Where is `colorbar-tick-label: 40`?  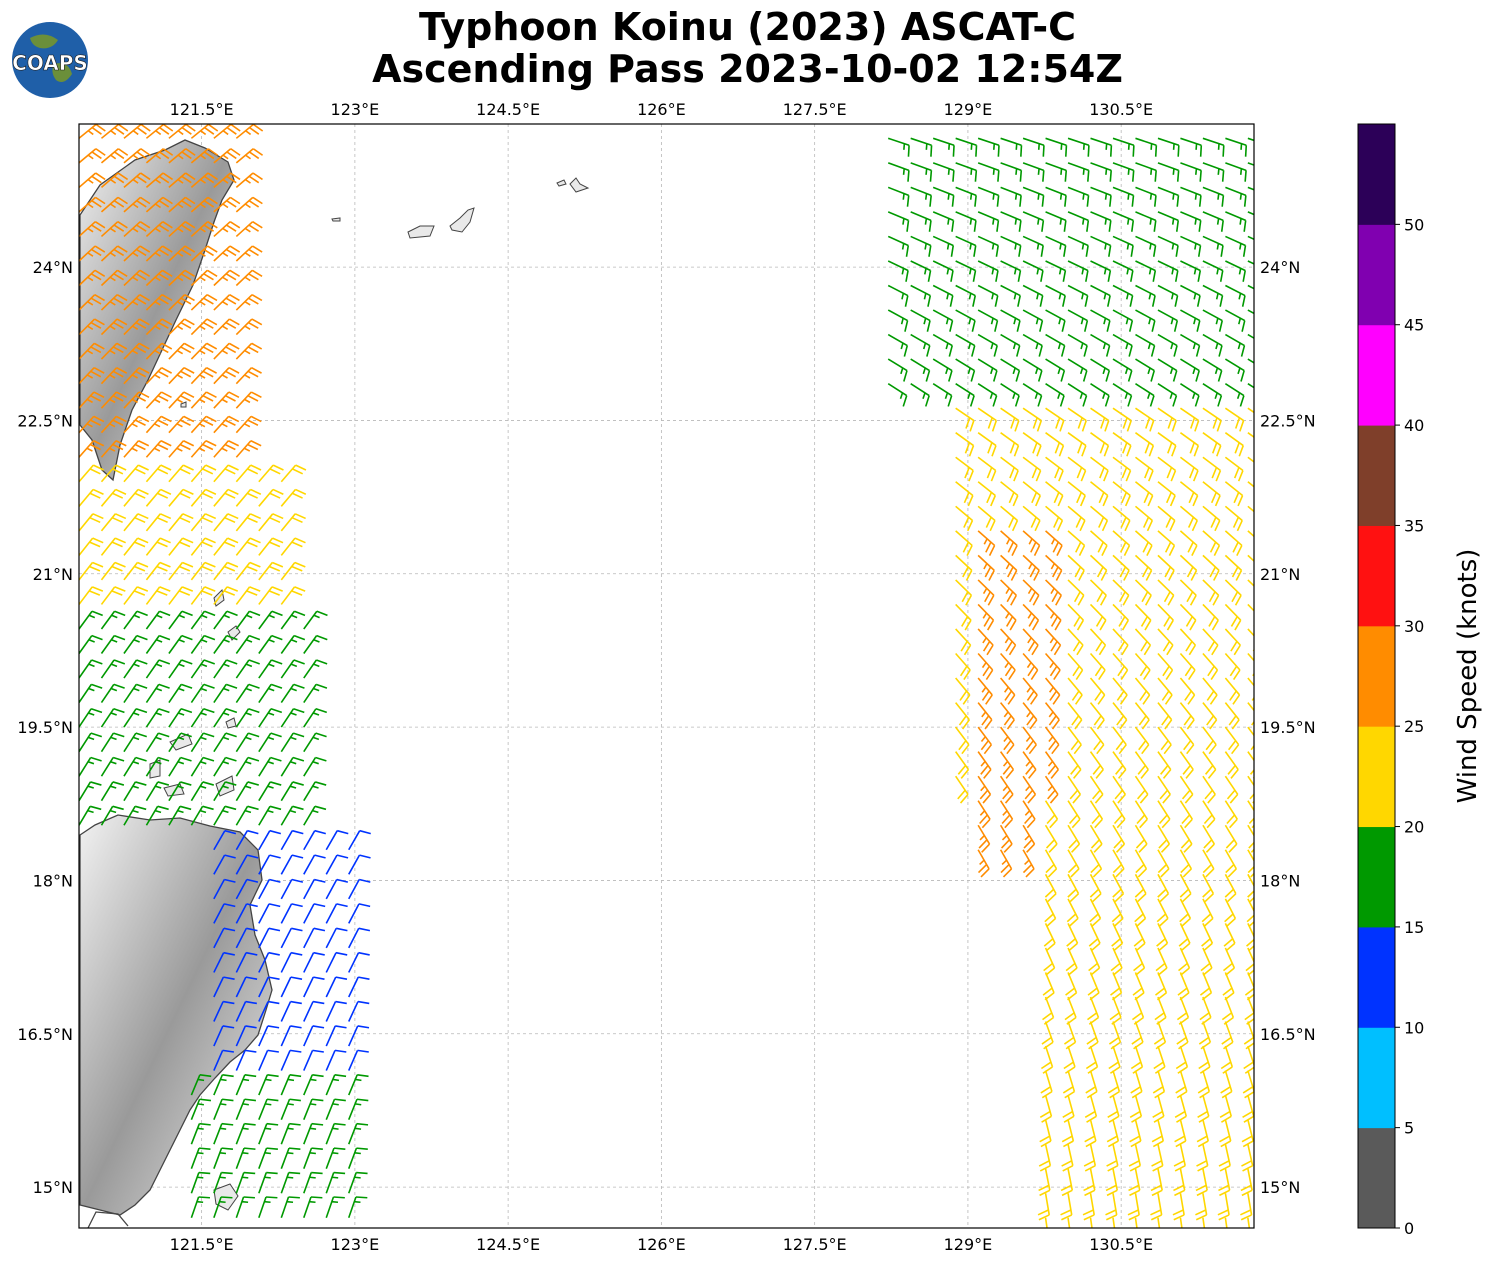 colorbar-tick-label: 40 is located at coordinates (1414, 425).